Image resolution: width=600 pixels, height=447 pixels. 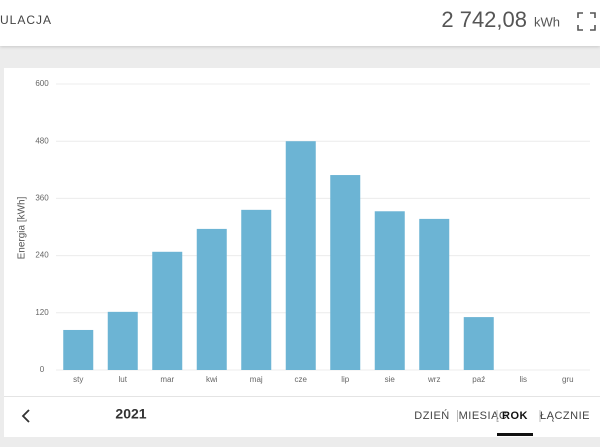 I want to click on x-tick-label: wrz, so click(x=433, y=379).